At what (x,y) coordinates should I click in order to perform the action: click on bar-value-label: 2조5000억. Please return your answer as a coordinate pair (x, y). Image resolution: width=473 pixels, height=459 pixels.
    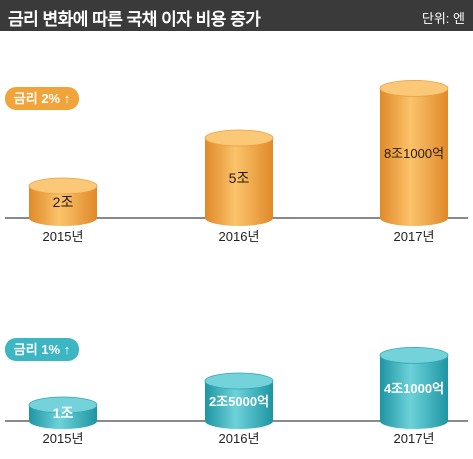
    Looking at the image, I should click on (239, 401).